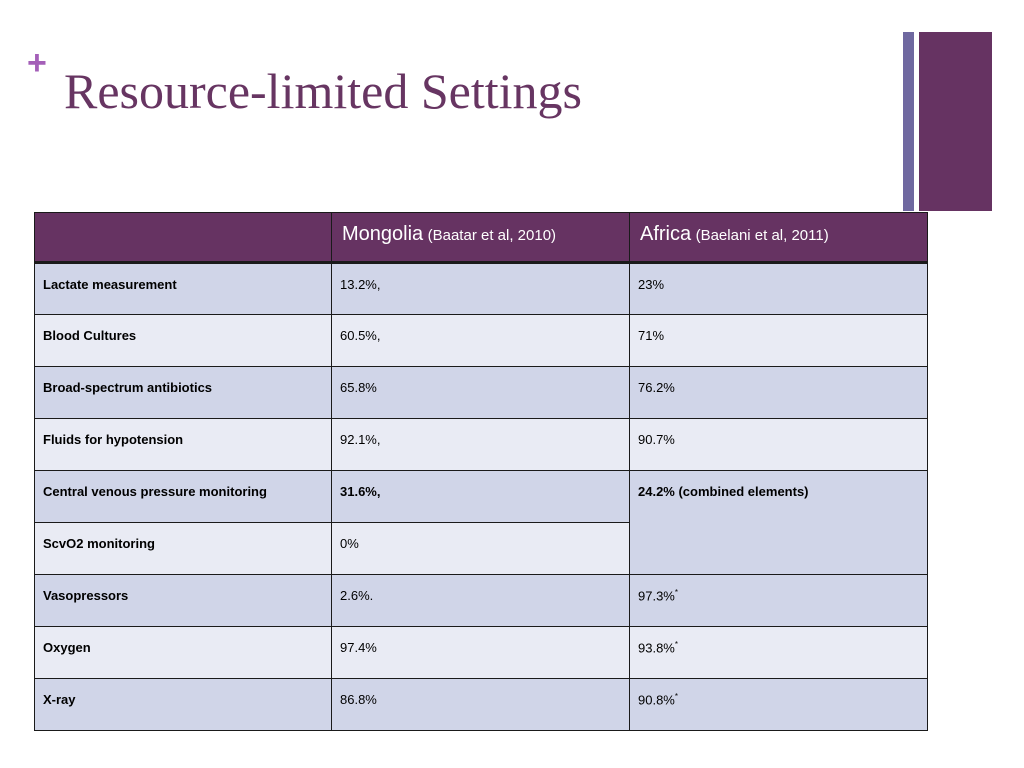  I want to click on header-africa: Africa (Baelani et al, 2011), so click(778, 238).